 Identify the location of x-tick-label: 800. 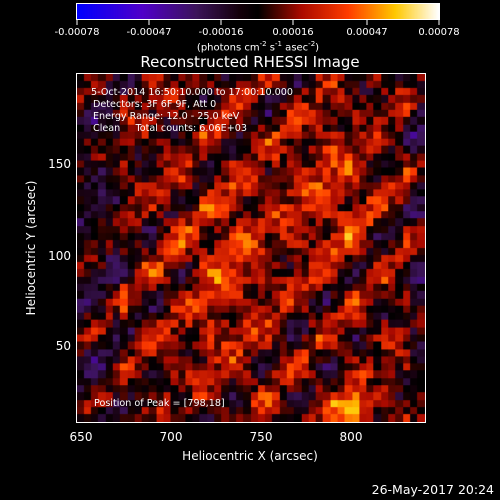
(351, 437).